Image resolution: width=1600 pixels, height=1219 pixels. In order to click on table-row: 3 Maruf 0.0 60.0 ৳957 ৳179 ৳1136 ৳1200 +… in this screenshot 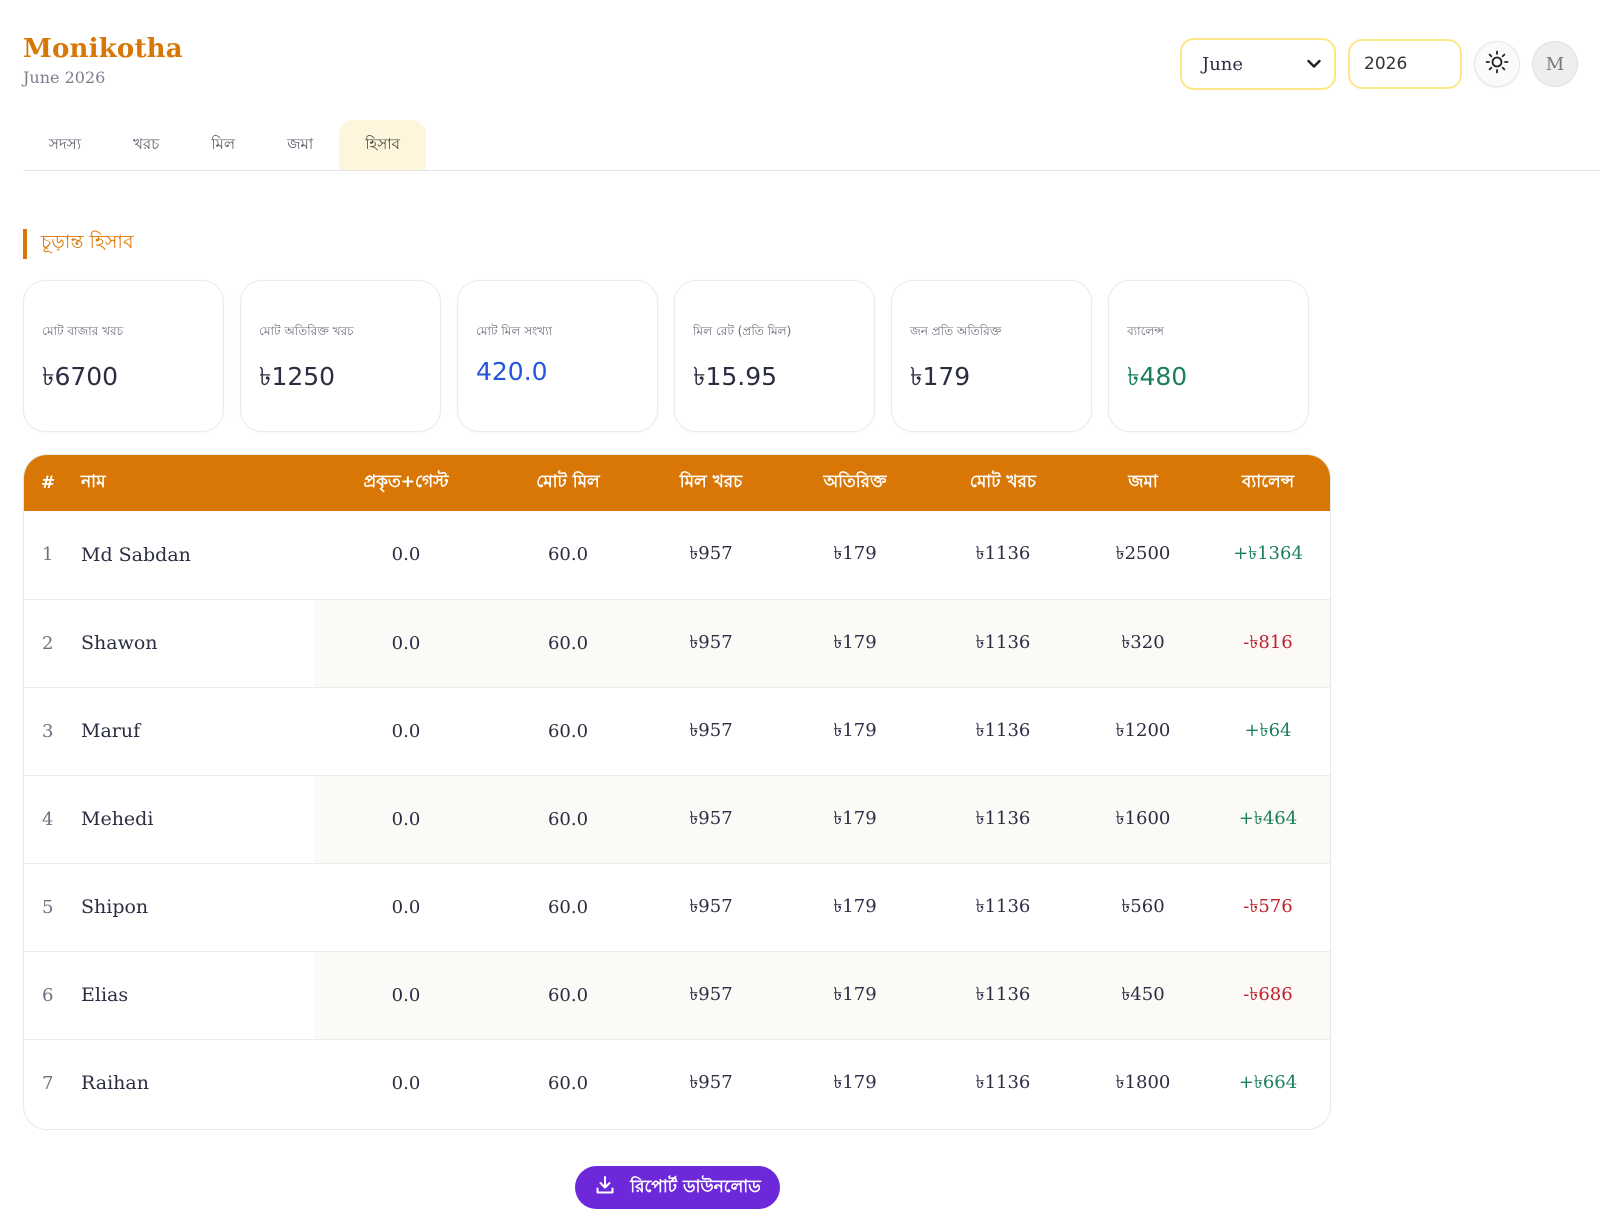, I will do `click(677, 731)`.